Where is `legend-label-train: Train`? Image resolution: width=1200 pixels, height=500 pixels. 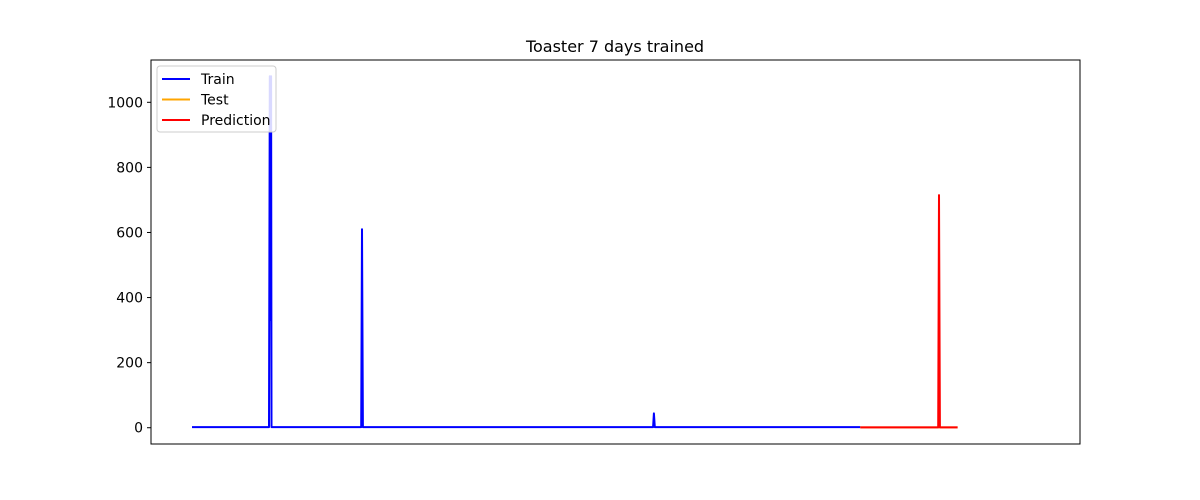 legend-label-train: Train is located at coordinates (217, 80).